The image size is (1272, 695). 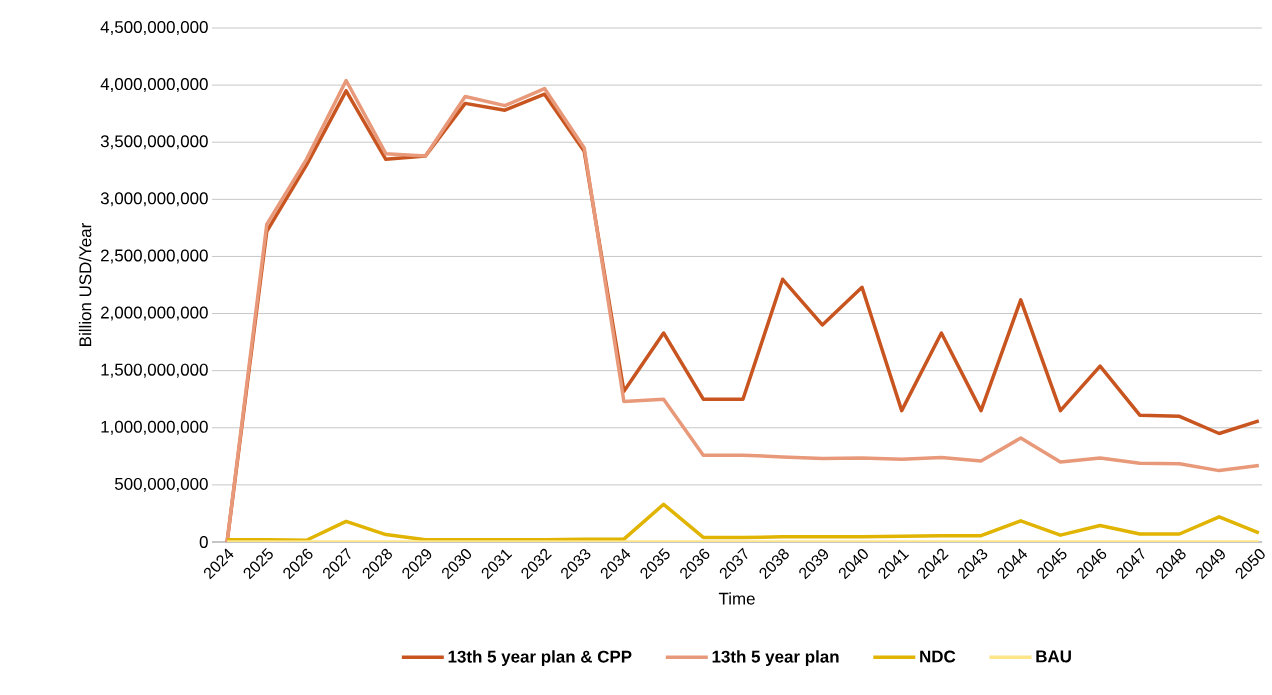 I want to click on y-tick-label: 3,000,000,000, so click(x=154, y=199).